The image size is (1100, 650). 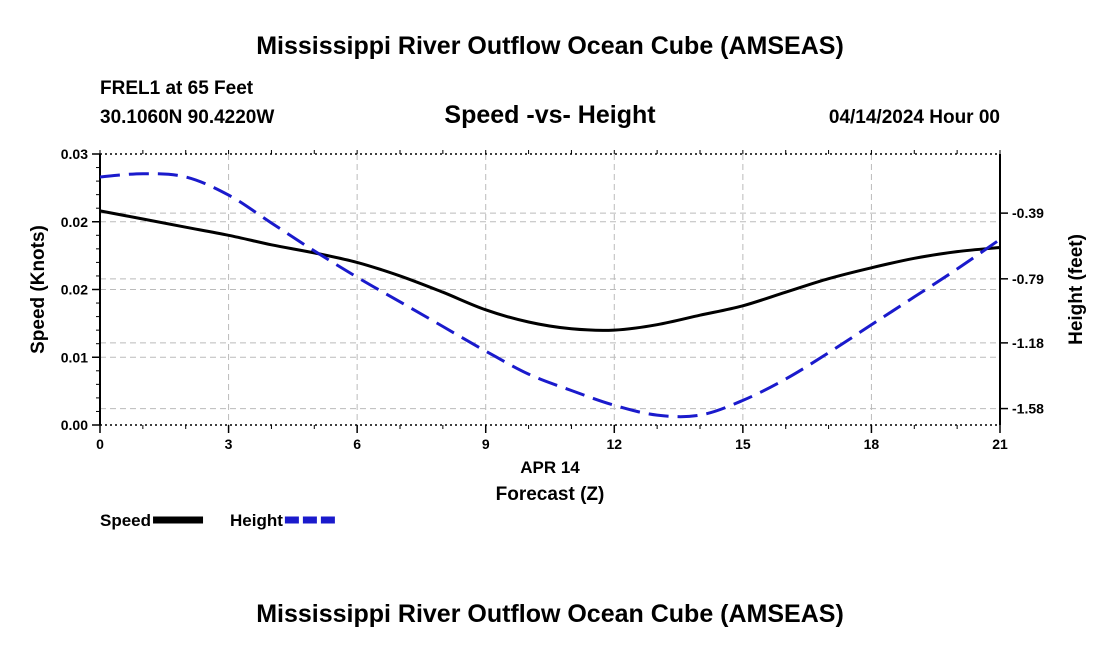 I want to click on left-tick-label: 0.00, so click(x=74, y=425).